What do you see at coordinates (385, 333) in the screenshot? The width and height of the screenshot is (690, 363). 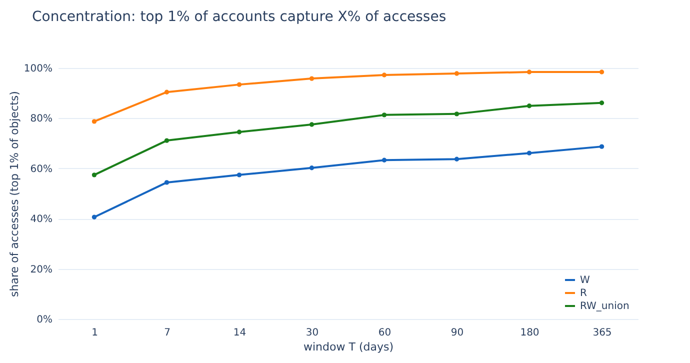 I see `x-tick-label: 60` at bounding box center [385, 333].